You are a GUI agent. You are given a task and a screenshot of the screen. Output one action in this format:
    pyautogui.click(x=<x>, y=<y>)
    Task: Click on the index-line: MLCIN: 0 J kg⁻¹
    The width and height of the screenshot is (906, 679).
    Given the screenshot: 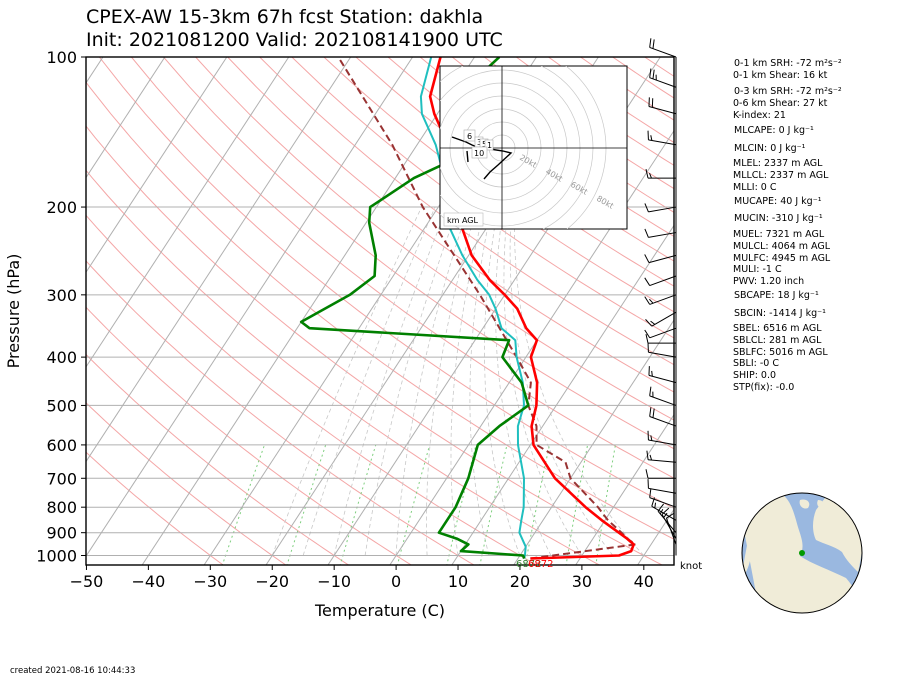 What is the action you would take?
    pyautogui.click(x=770, y=148)
    